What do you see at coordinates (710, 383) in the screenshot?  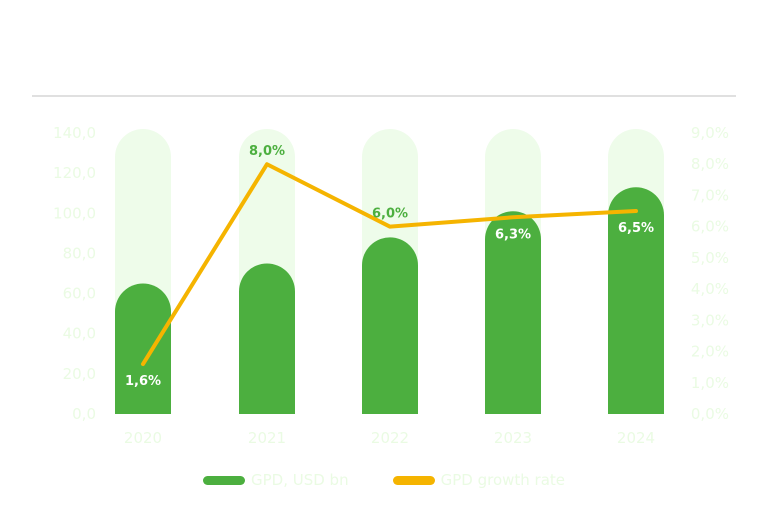 I see `y-right-tick-label: 1,0%` at bounding box center [710, 383].